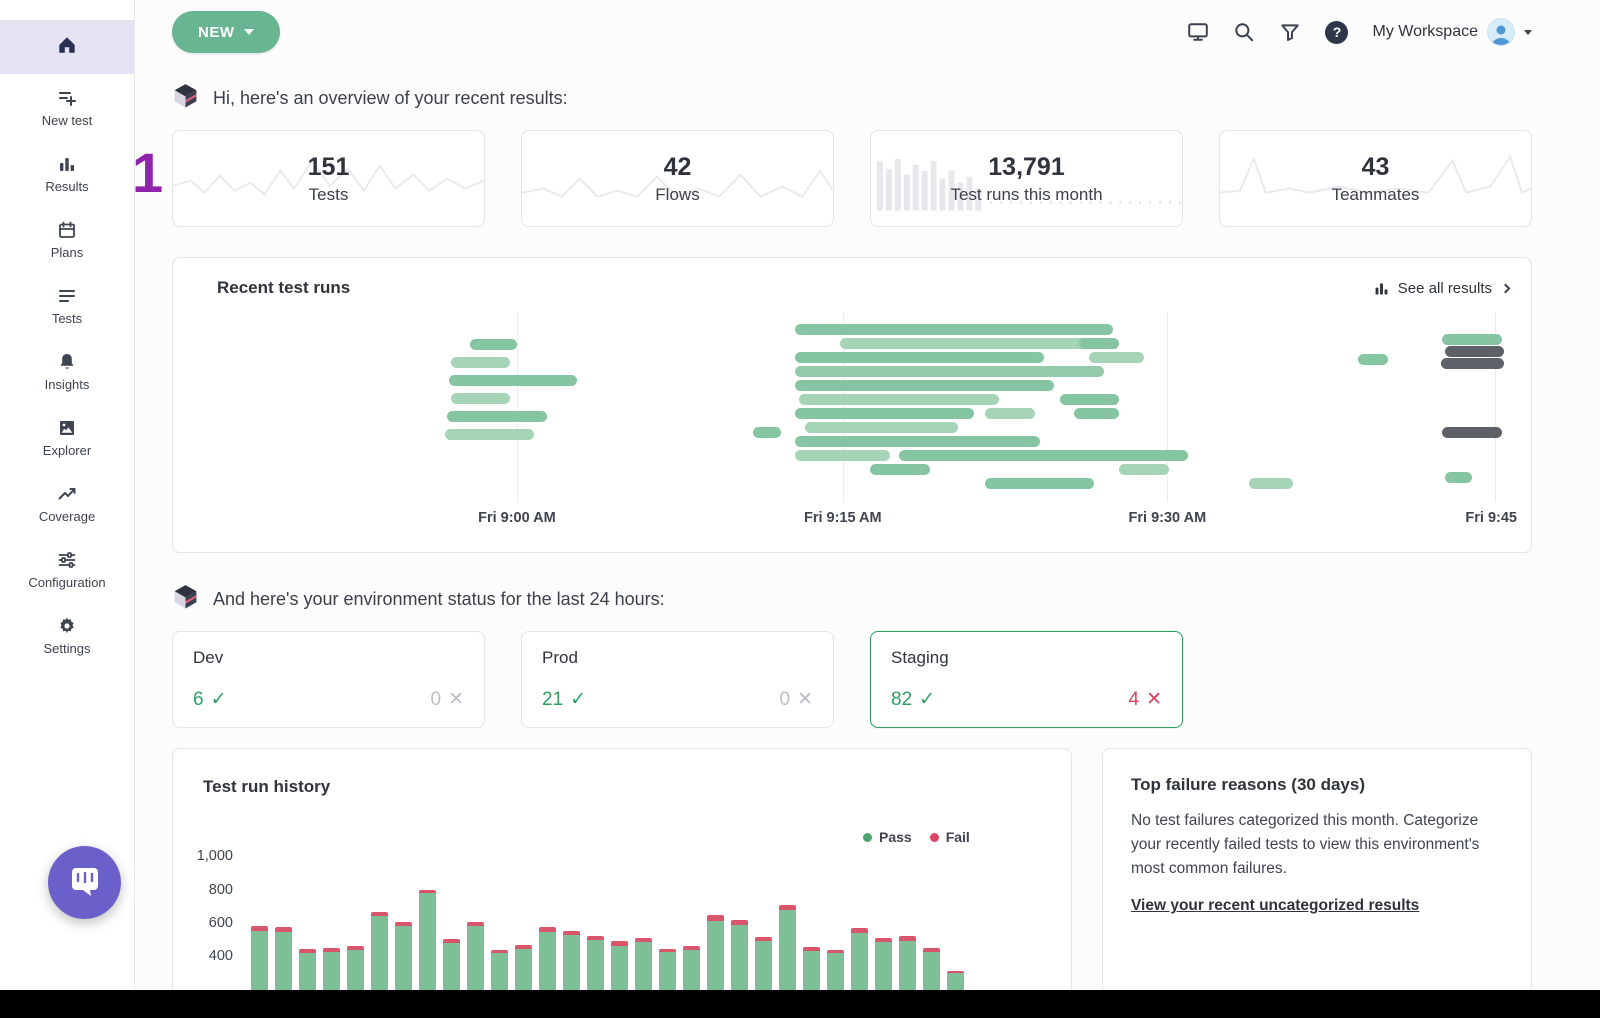 The height and width of the screenshot is (1018, 1600). Describe the element at coordinates (1290, 32) in the screenshot. I see `filter-icon` at that location.